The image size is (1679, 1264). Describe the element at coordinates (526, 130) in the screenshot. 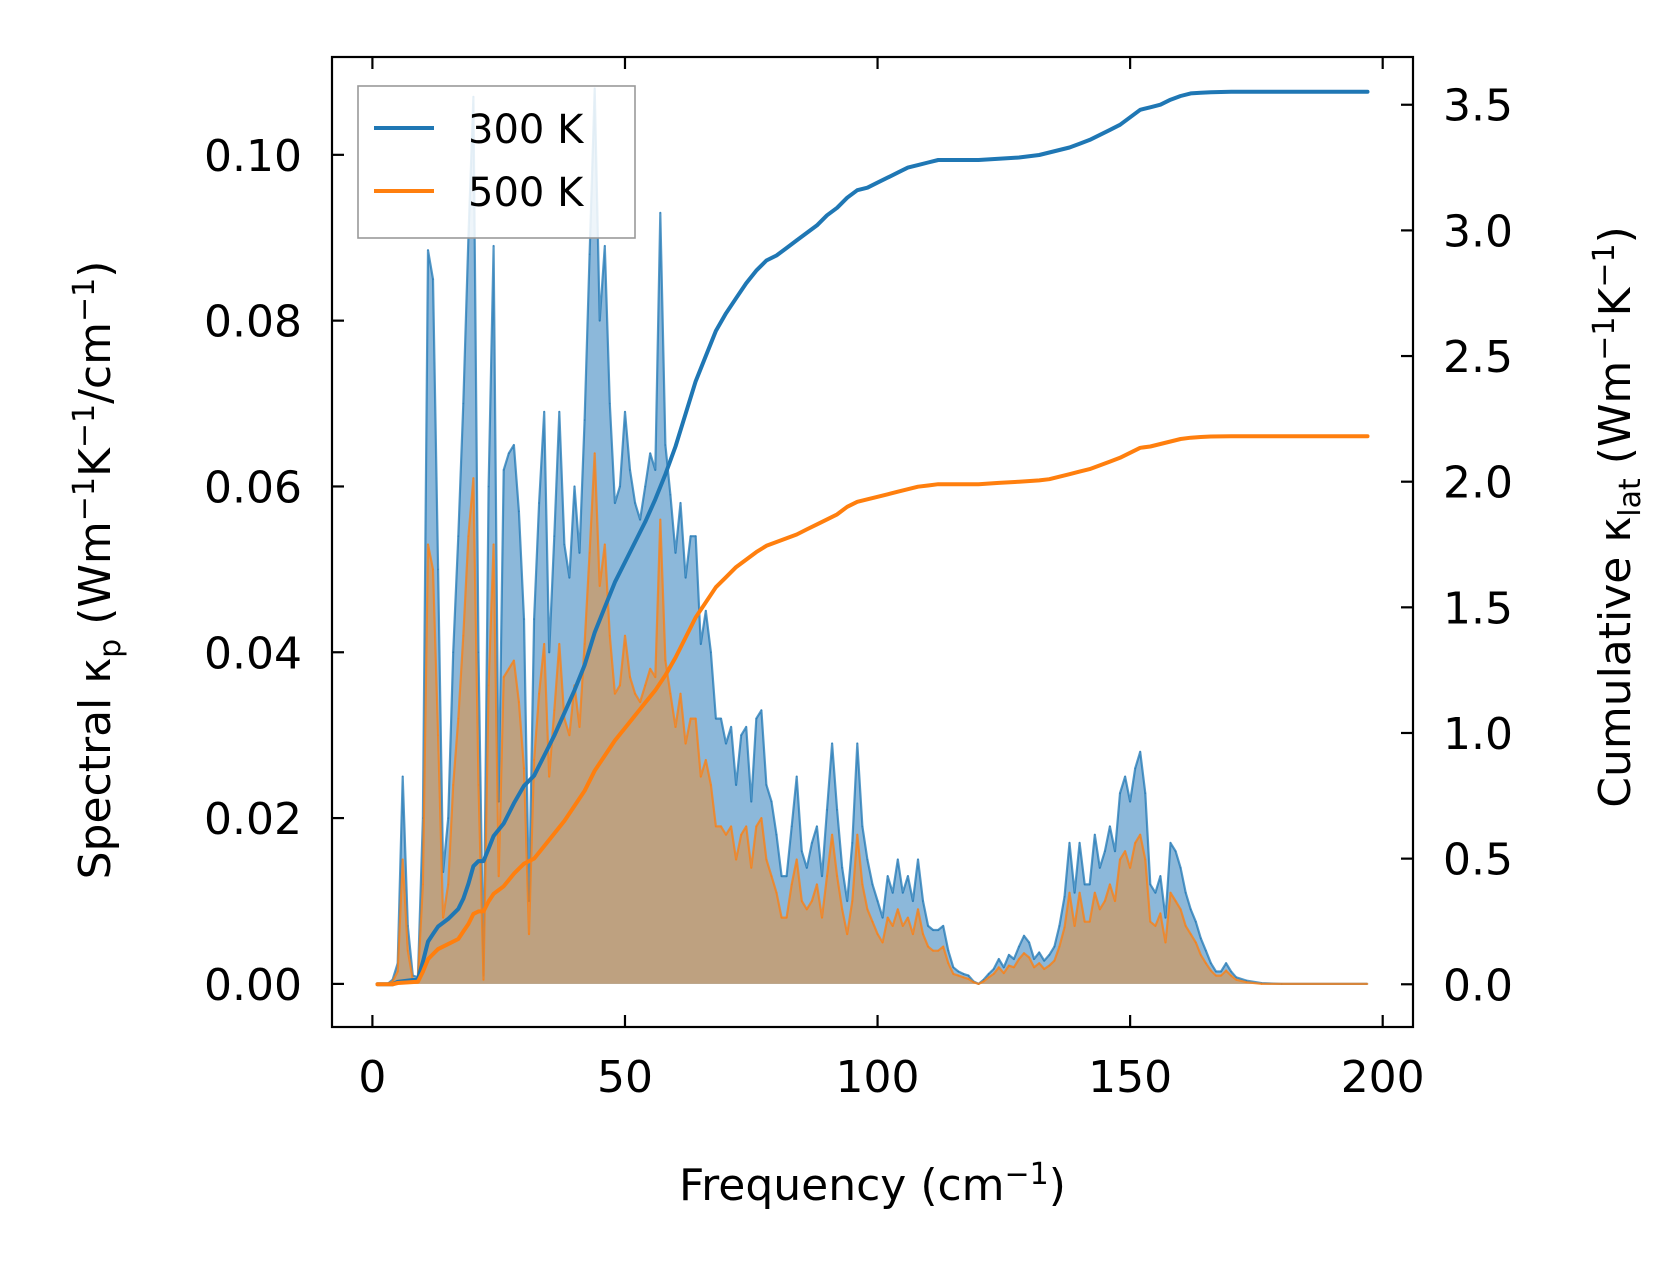

I see `legend-label-300k: 300 K` at that location.